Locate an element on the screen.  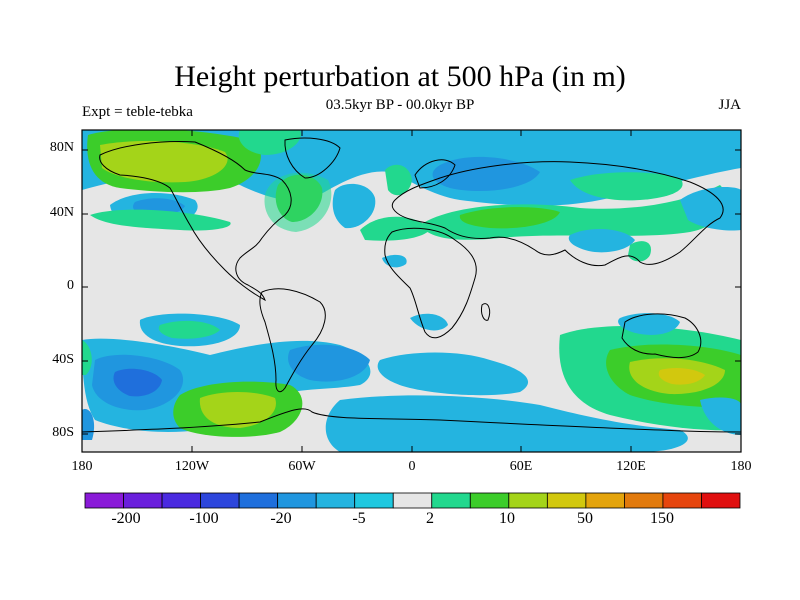
lon-label-120w: 120W is located at coordinates (192, 466).